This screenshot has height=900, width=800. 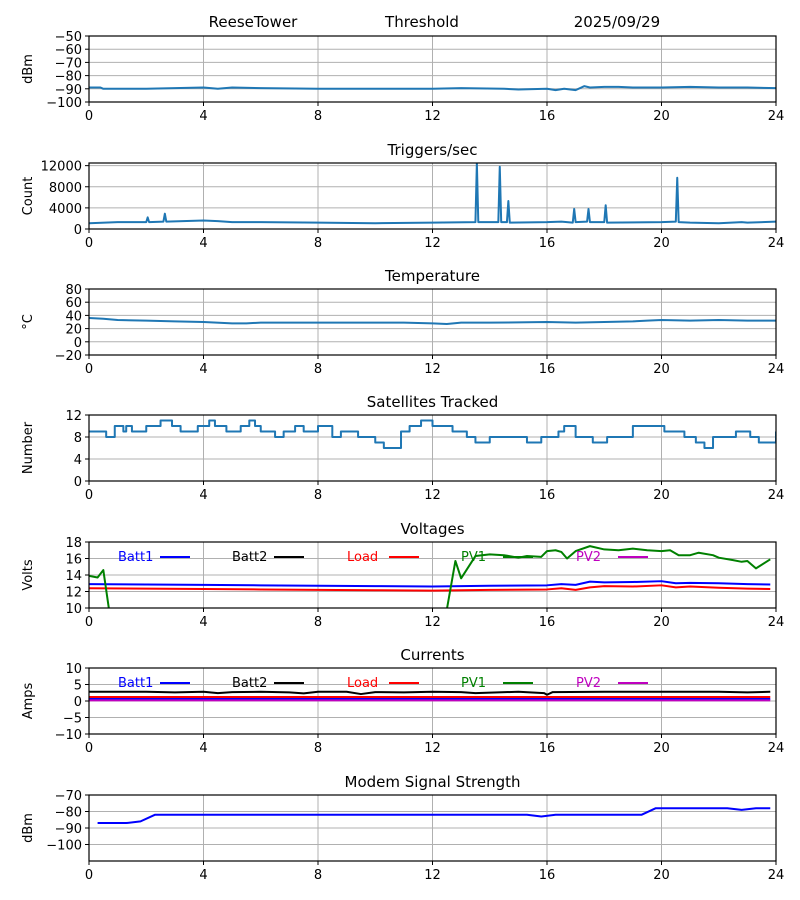 I want to click on panel-3: 0 4 8 12 16 20 24 12 8 4 0 Satellites Tracked Number, so click(x=402, y=448).